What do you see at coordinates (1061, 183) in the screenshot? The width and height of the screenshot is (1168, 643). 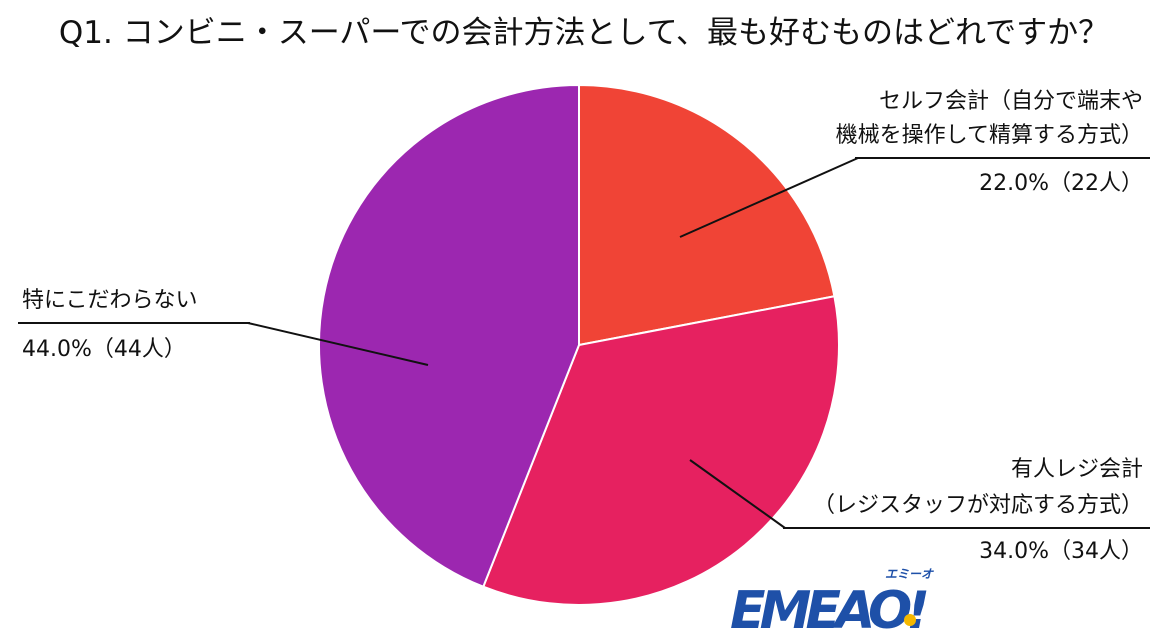 I see `slice-value-self-checkout: 22.0%（22人）` at bounding box center [1061, 183].